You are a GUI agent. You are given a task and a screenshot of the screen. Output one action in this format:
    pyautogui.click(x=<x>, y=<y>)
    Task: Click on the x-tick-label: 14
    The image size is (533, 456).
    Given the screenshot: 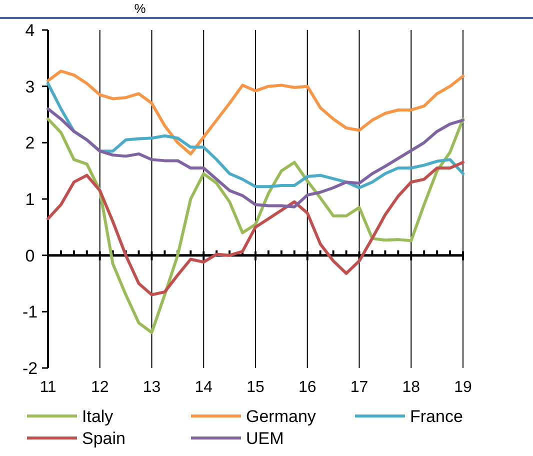 What is the action you would take?
    pyautogui.click(x=203, y=387)
    